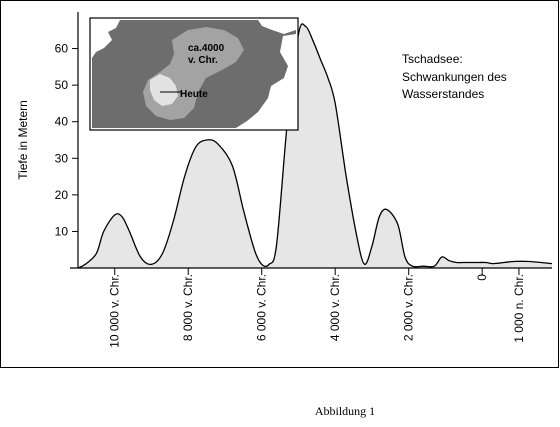  I want to click on y-tick-label: 20, so click(62, 195).